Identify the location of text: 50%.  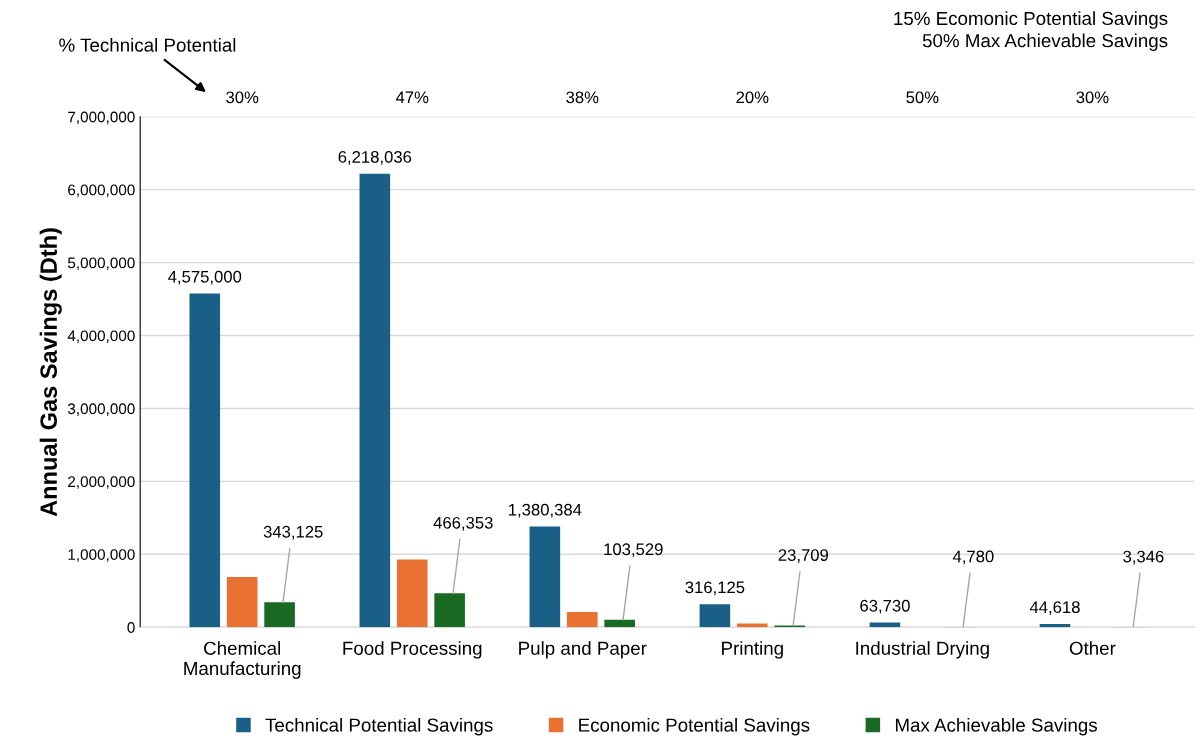
(922, 97).